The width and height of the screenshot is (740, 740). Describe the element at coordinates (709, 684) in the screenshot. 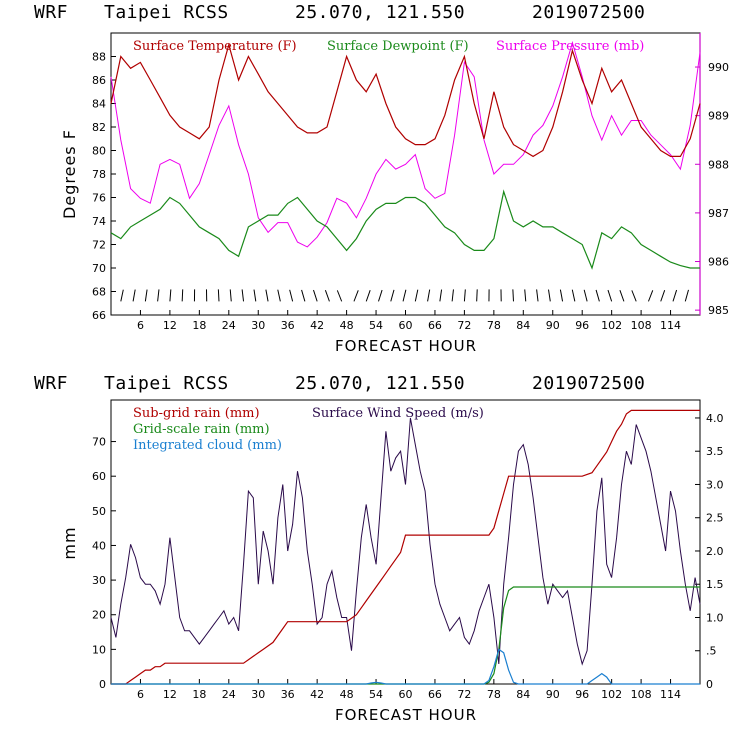

I see `y2-tick-label: 0` at that location.